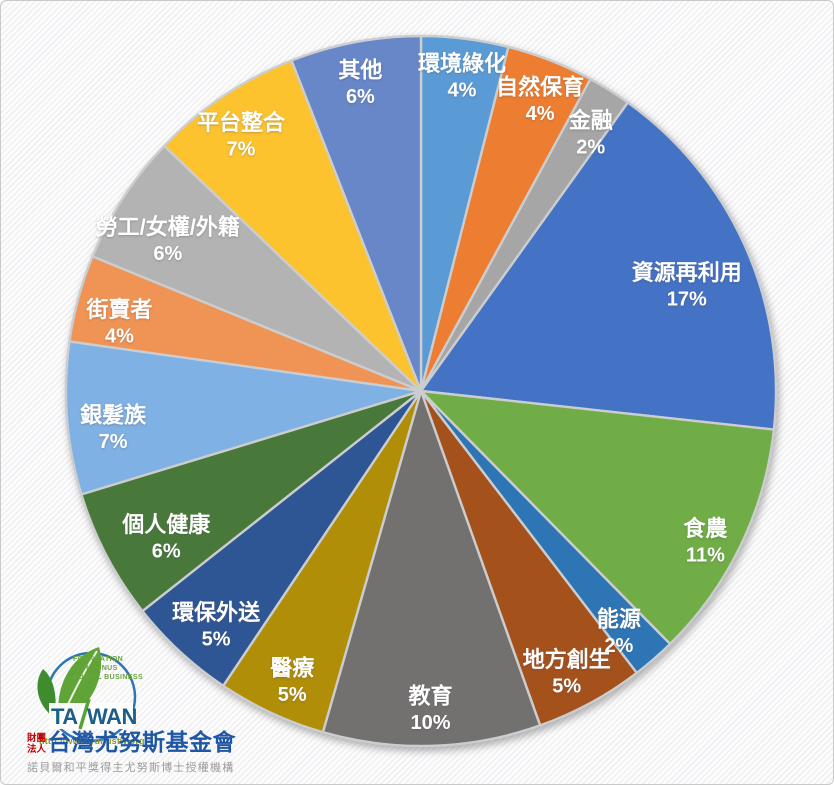 Image resolution: width=834 pixels, height=785 pixels. Describe the element at coordinates (590, 120) in the screenshot. I see `slice-label: 金融` at that location.